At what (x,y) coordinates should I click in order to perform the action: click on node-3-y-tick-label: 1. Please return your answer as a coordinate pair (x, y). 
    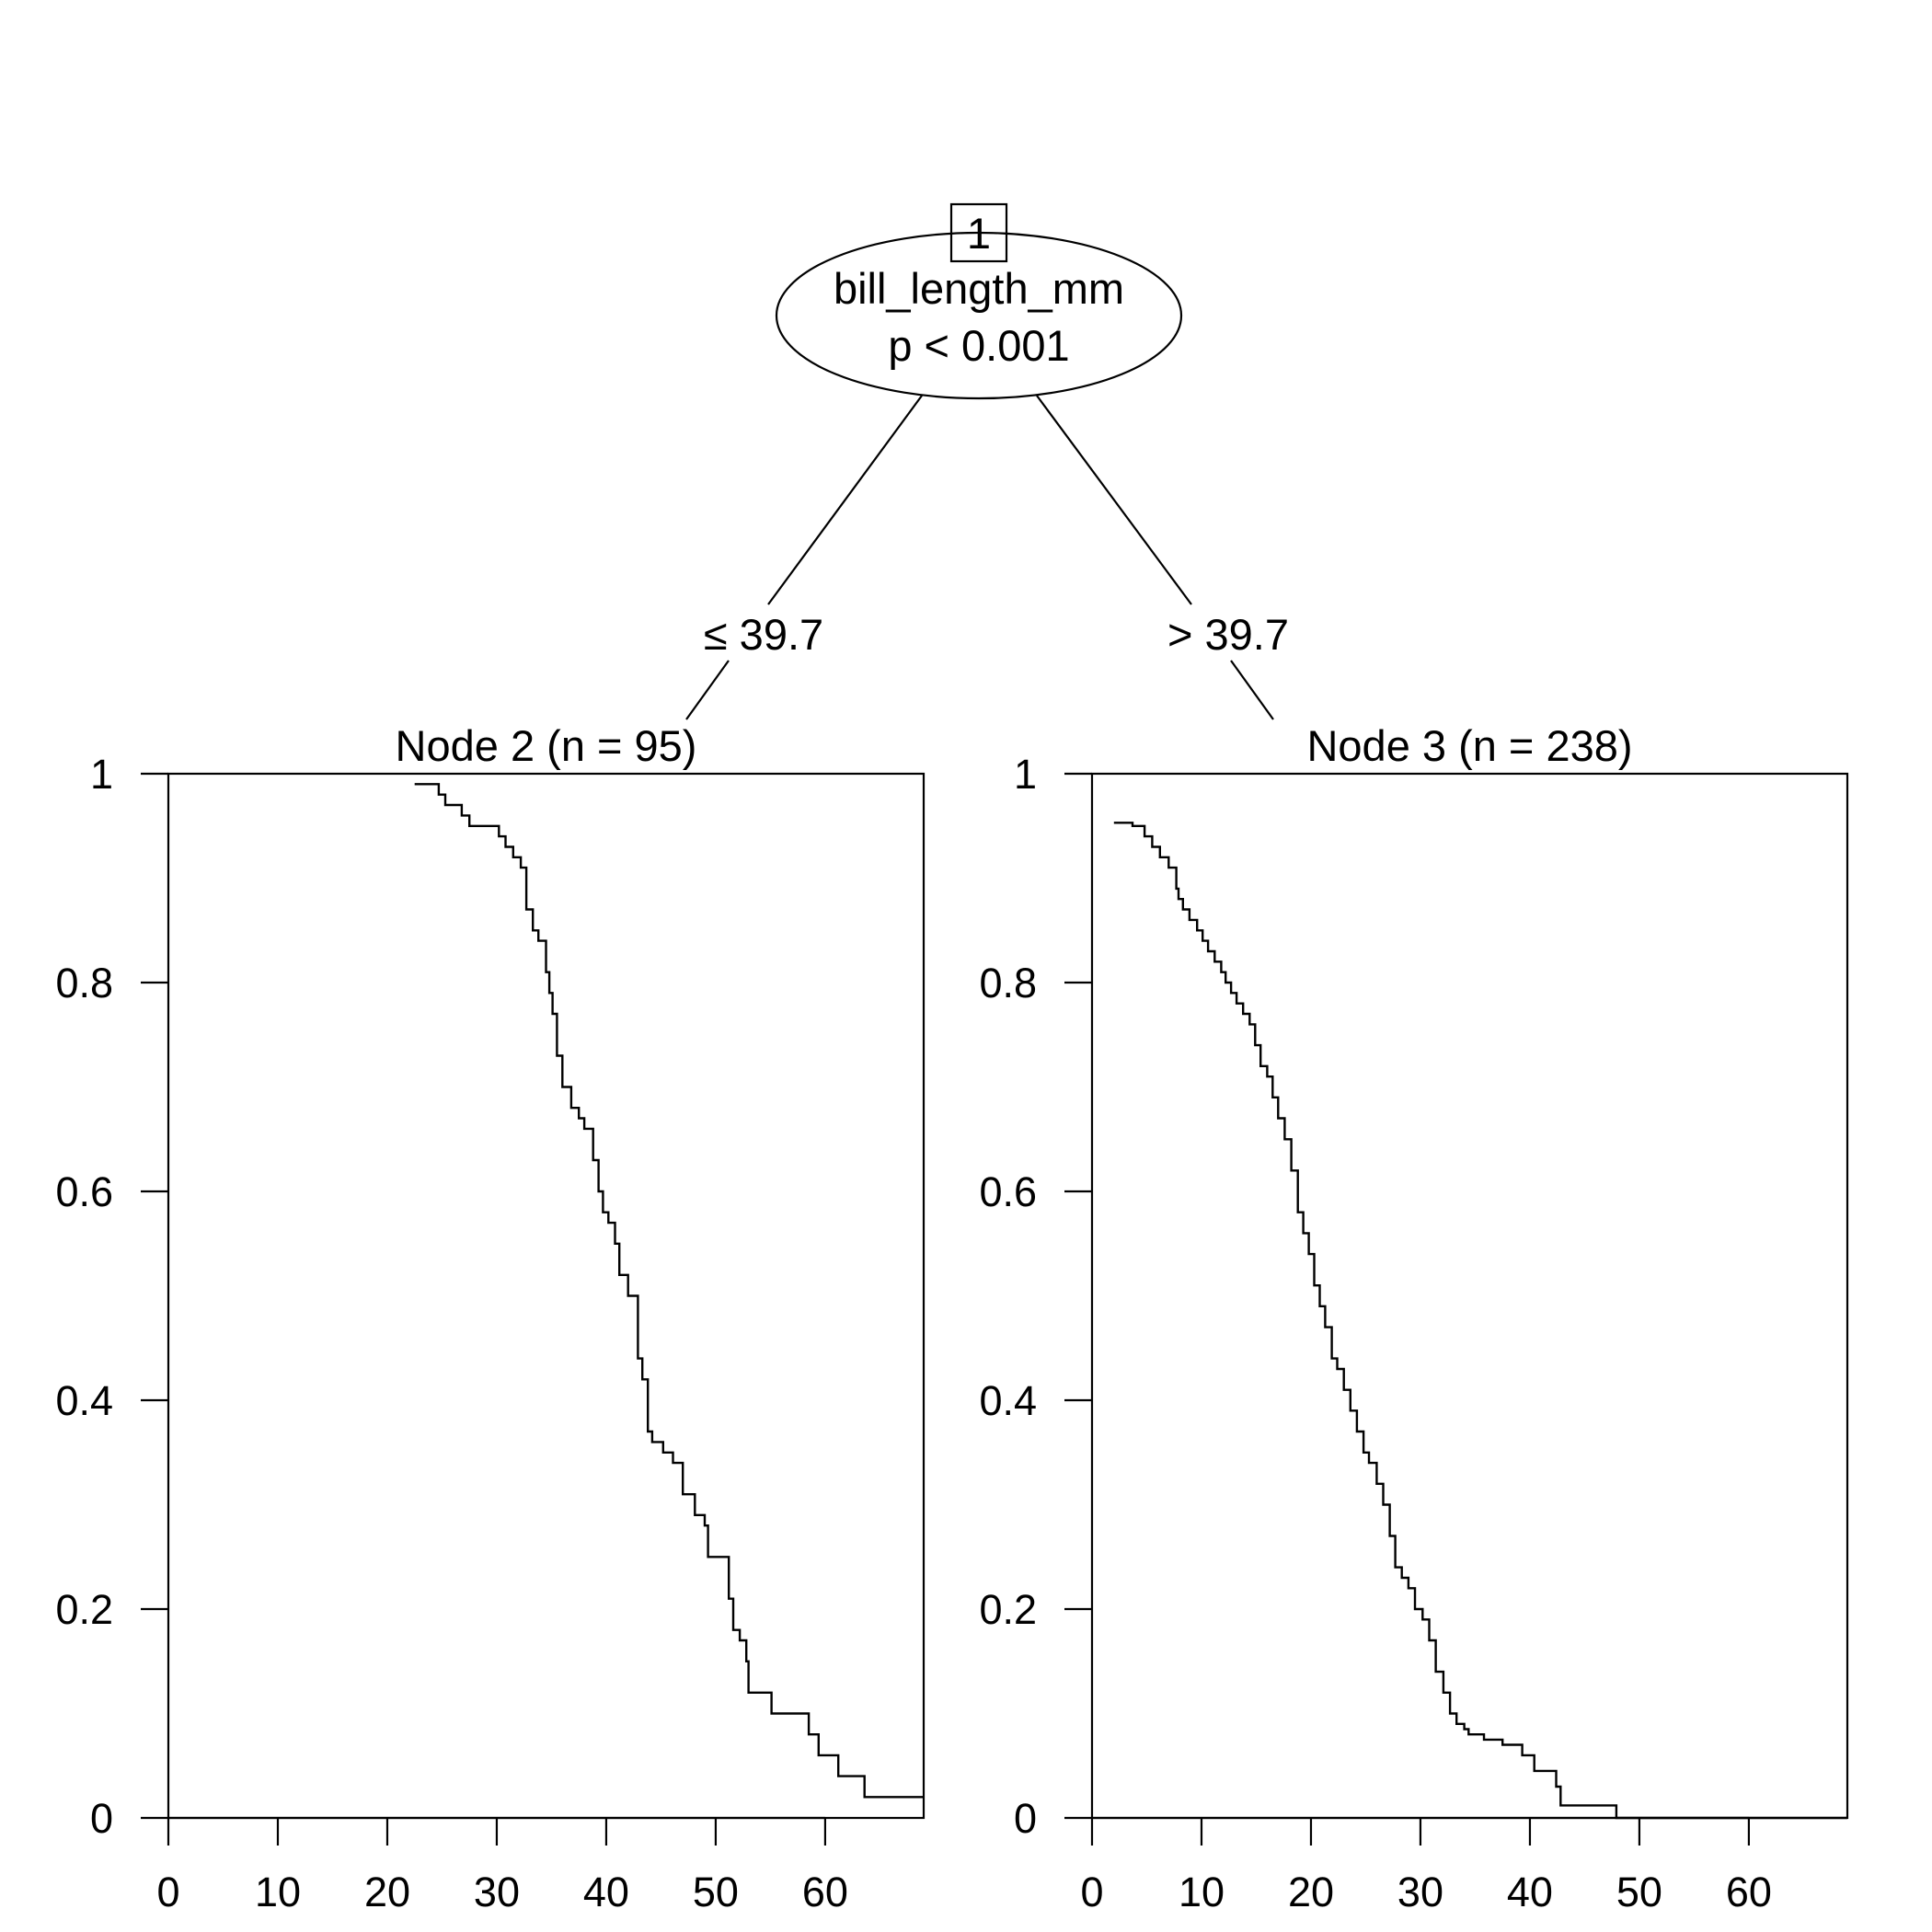
    Looking at the image, I should click on (1025, 774).